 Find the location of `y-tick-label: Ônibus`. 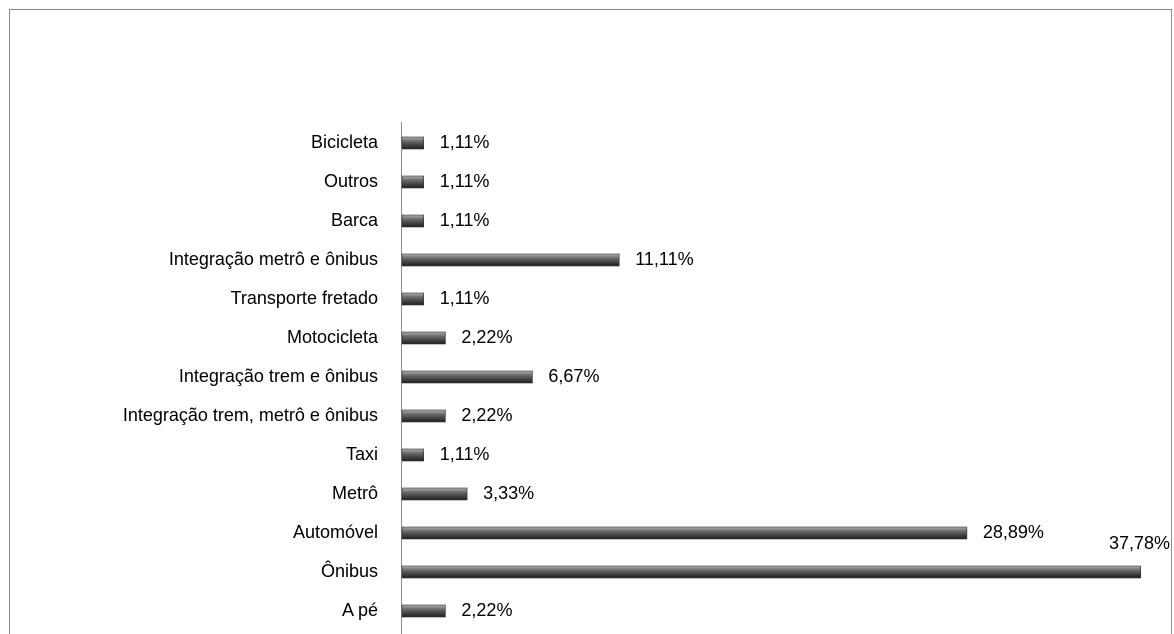

y-tick-label: Ônibus is located at coordinates (349, 570).